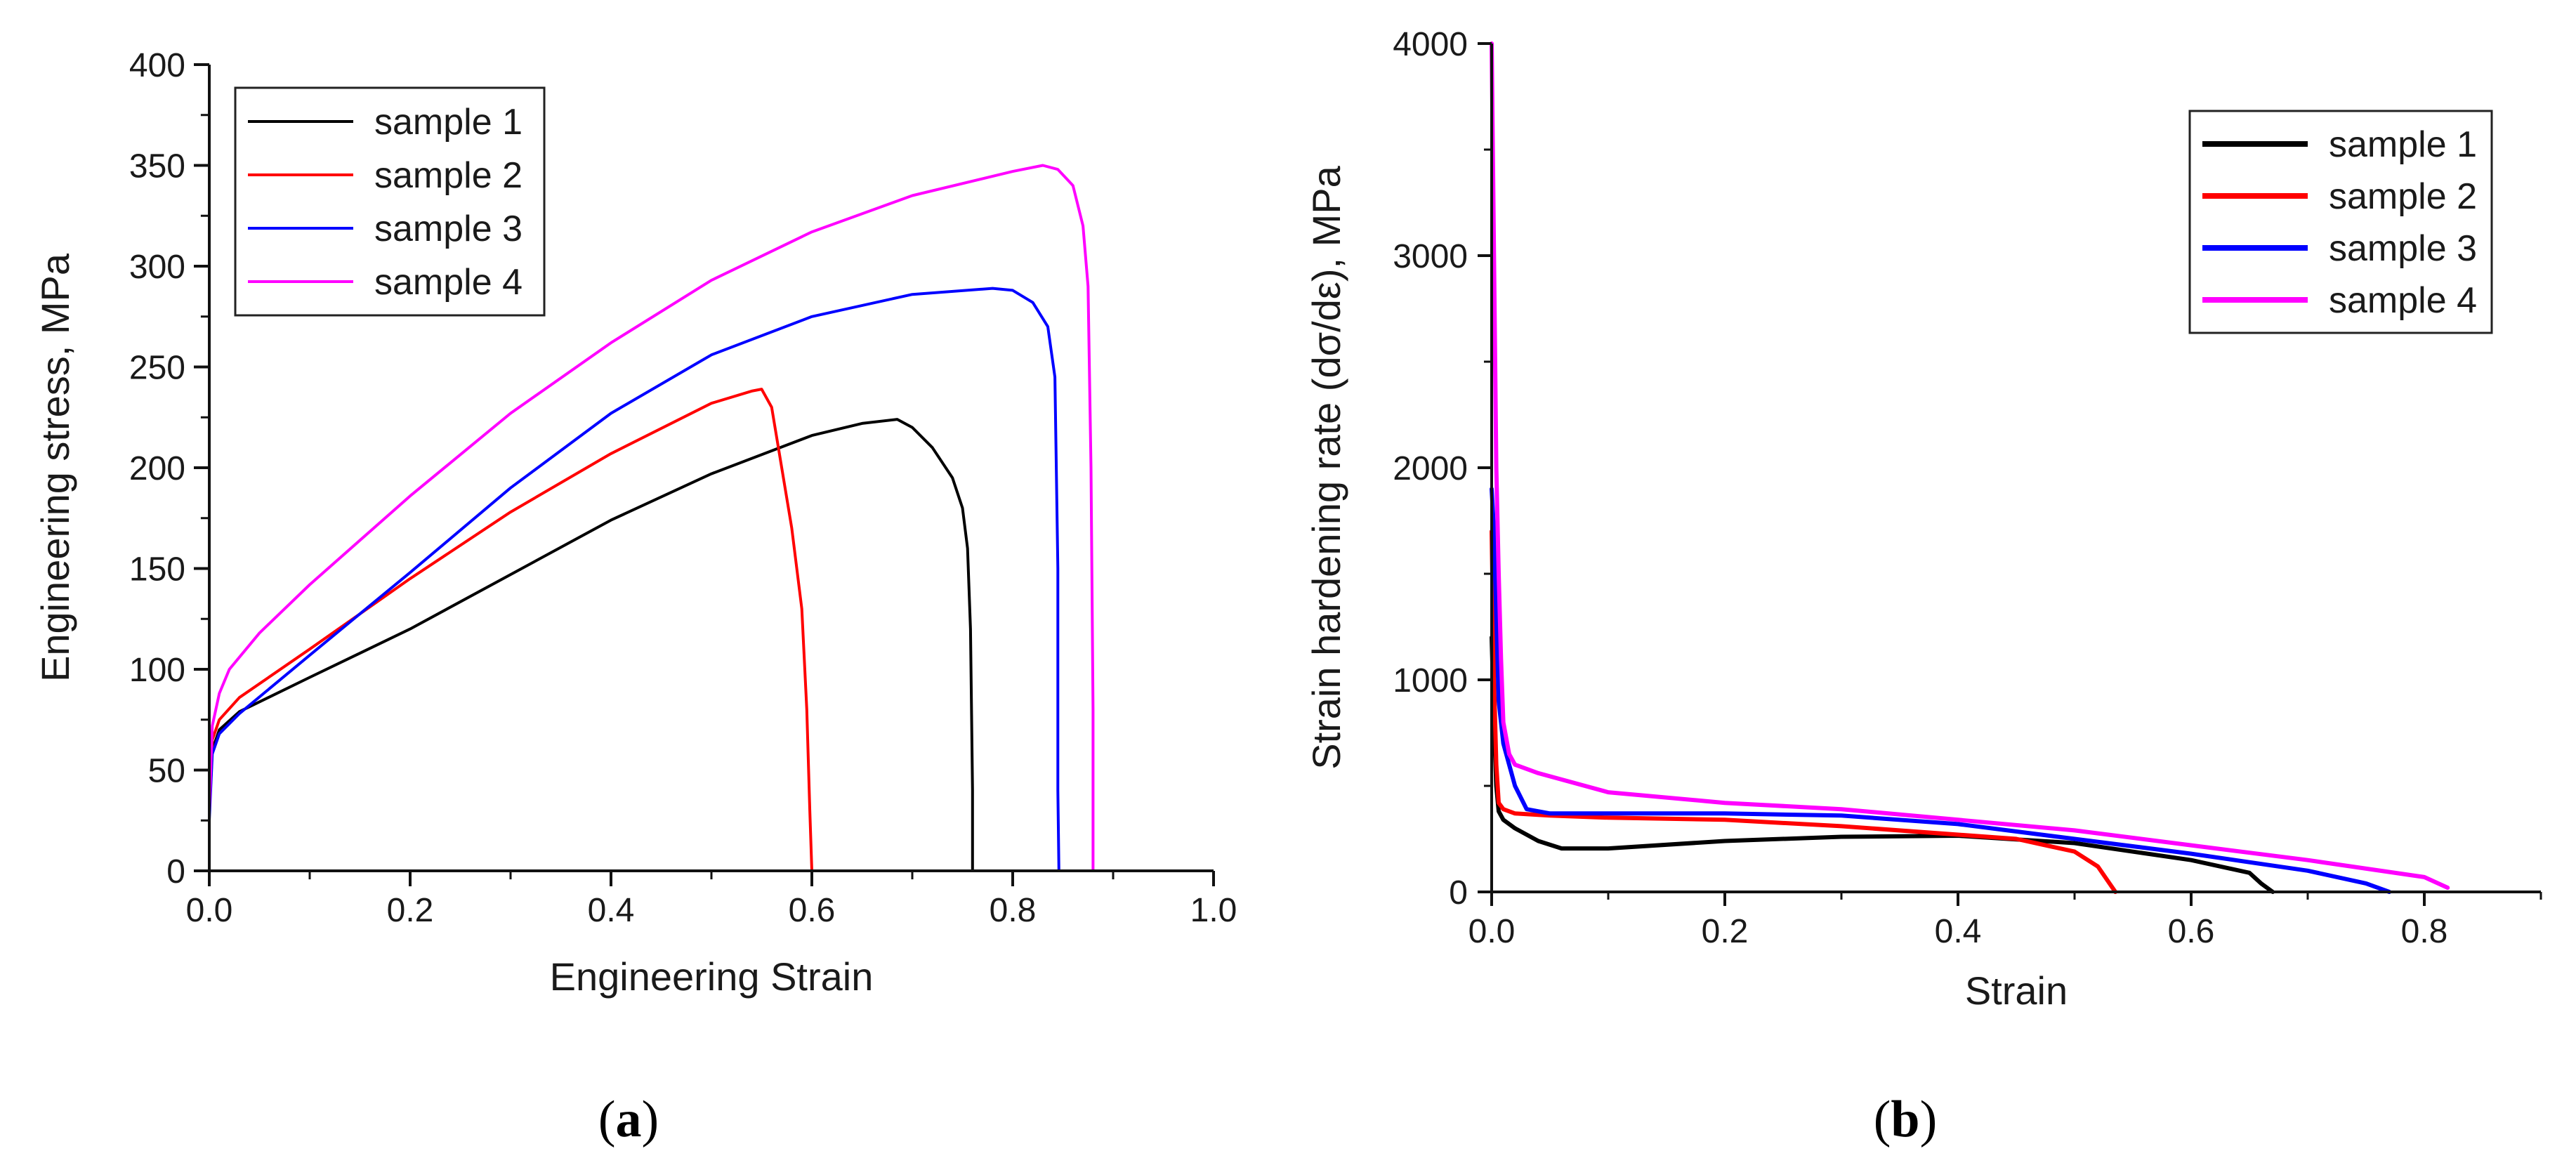 This screenshot has width=2576, height=1163. I want to click on chart-b-legend: sample 1 sample 2 sample 3 sample 4, so click(2340, 222).